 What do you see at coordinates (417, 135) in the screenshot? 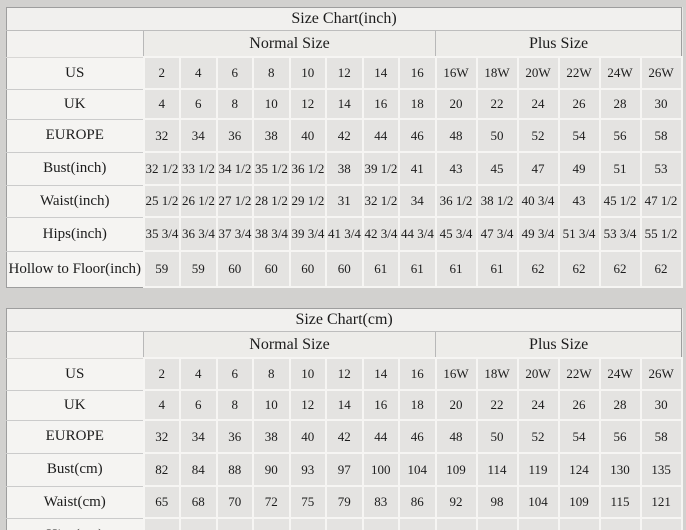
I see `value-cell: 46` at bounding box center [417, 135].